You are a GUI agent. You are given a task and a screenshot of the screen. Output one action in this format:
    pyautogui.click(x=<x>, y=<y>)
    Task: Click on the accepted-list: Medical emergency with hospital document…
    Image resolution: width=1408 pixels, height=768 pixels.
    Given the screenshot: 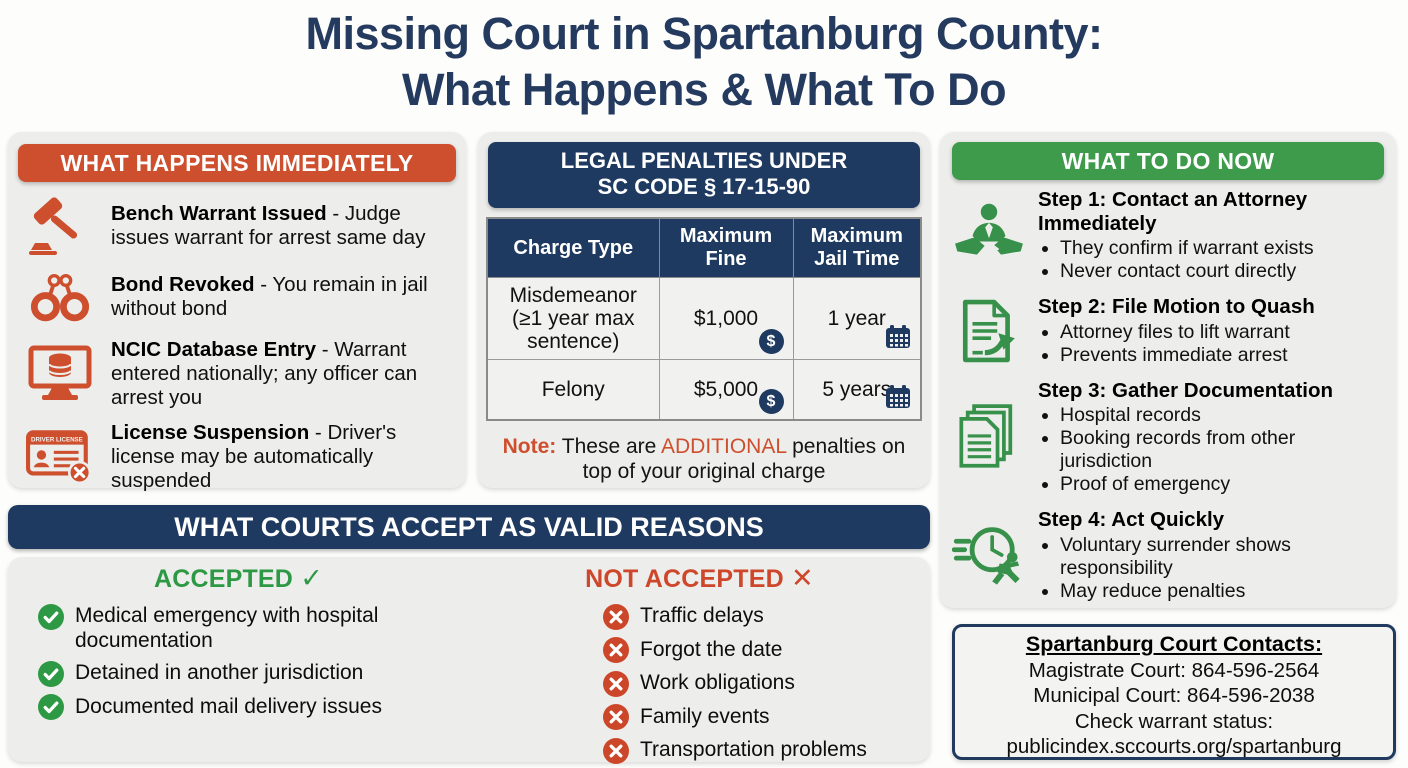 What is the action you would take?
    pyautogui.click(x=238, y=661)
    